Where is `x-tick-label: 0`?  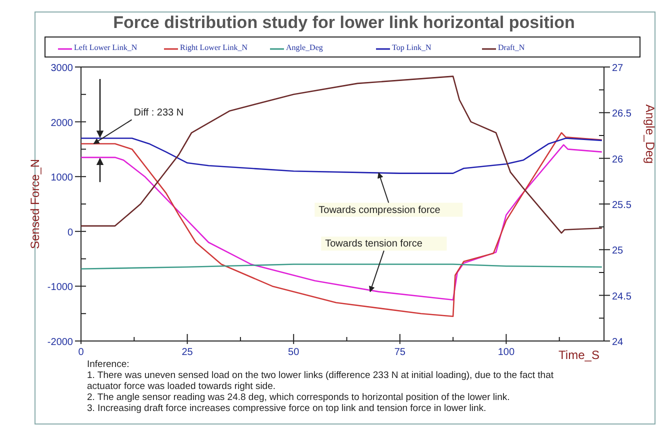
x-tick-label: 0 is located at coordinates (81, 352).